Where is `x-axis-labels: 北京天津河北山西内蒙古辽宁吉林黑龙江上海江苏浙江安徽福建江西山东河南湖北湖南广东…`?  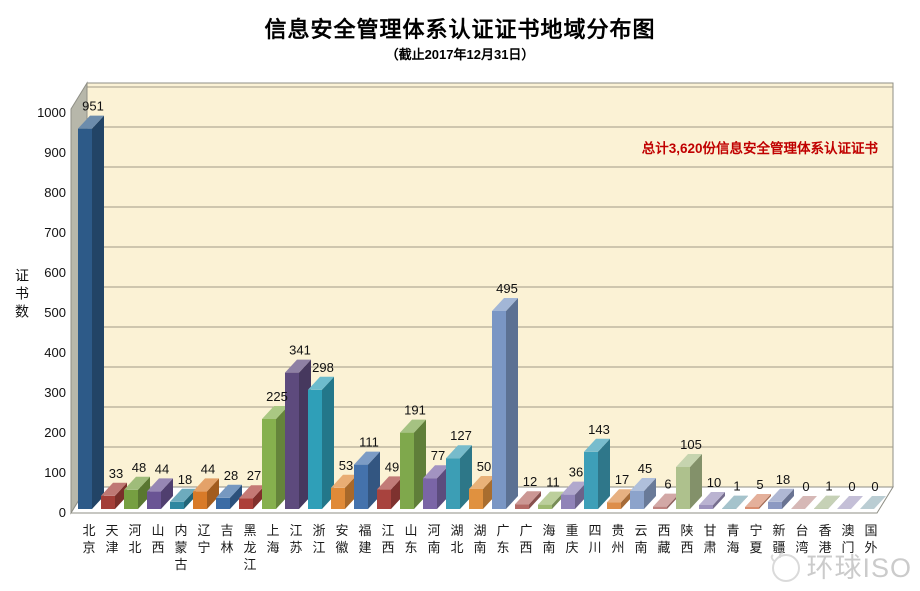 x-axis-labels: 北京天津河北山西内蒙古辽宁吉林黑龙江上海江苏浙江安徽福建江西山东河南湖北湖南广东… is located at coordinates (479, 547).